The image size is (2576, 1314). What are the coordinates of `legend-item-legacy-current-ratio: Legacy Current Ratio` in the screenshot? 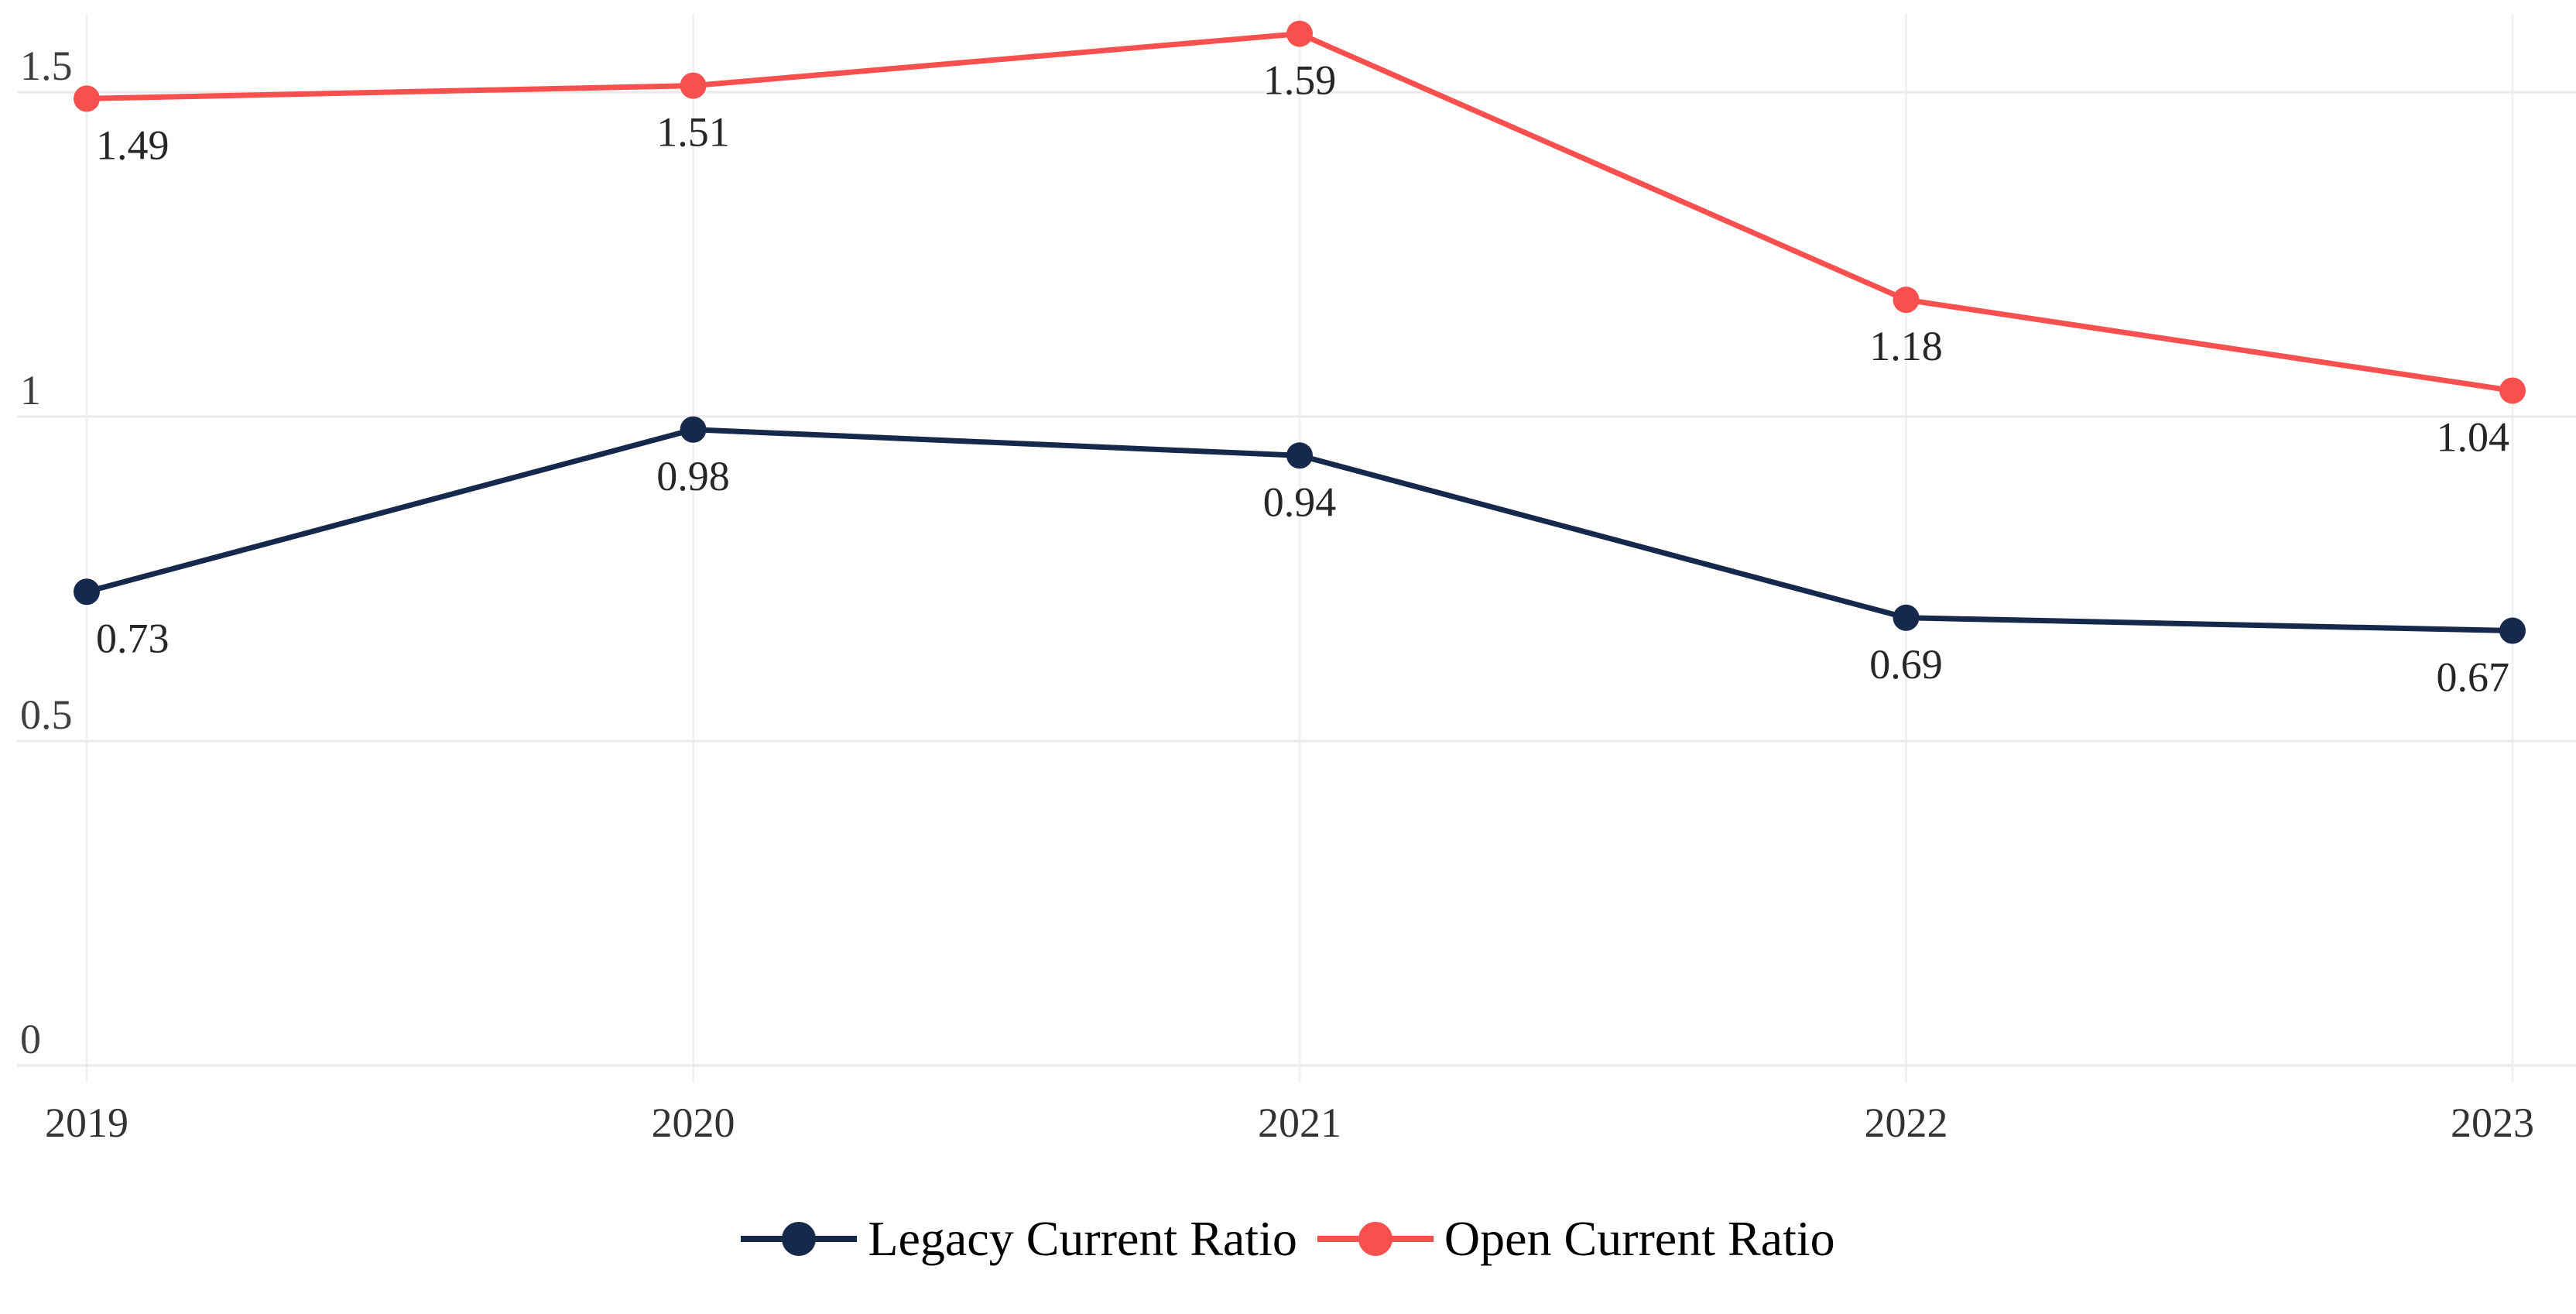 It's located at (1019, 1239).